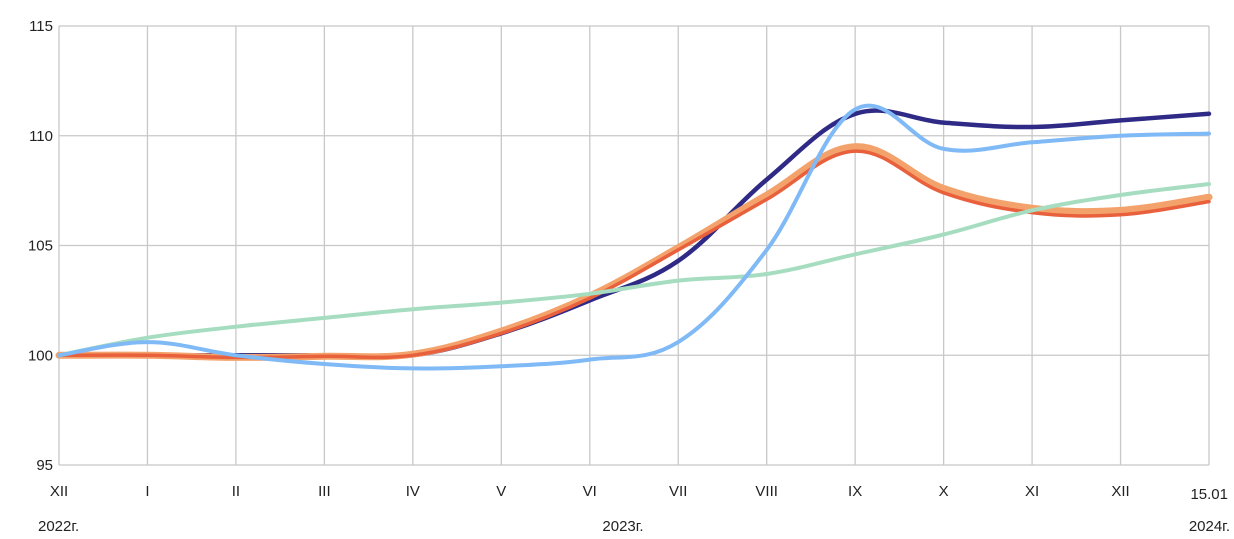 The width and height of the screenshot is (1234, 539). I want to click on y-tick-label: 95, so click(44, 465).